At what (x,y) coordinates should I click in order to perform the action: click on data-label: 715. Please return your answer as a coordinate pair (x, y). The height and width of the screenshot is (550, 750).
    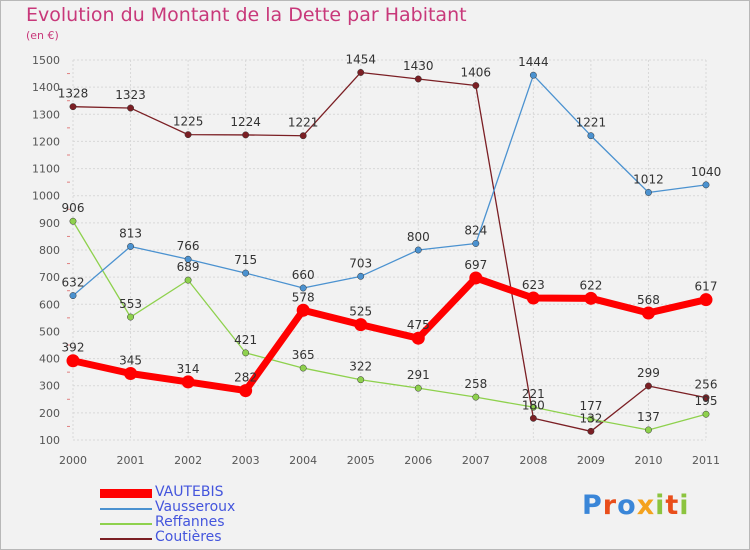
    Looking at the image, I should click on (245, 260).